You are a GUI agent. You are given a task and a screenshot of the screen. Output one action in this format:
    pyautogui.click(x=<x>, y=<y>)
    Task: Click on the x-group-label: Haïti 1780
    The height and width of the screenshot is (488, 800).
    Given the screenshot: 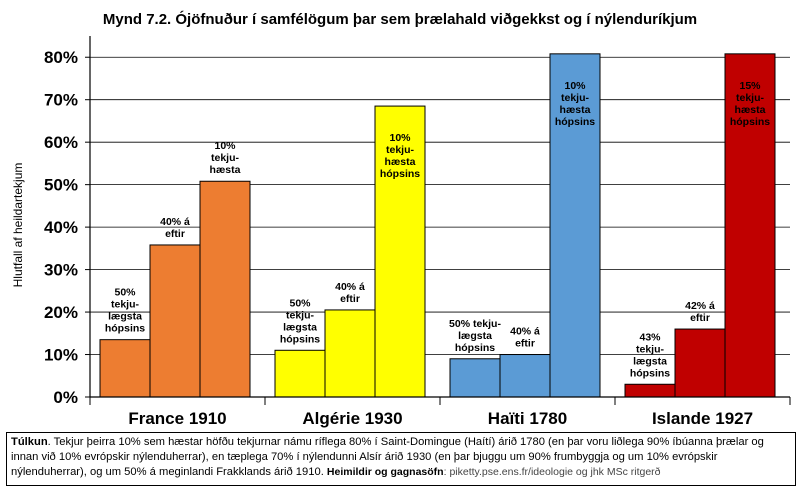 What is the action you would take?
    pyautogui.click(x=527, y=418)
    